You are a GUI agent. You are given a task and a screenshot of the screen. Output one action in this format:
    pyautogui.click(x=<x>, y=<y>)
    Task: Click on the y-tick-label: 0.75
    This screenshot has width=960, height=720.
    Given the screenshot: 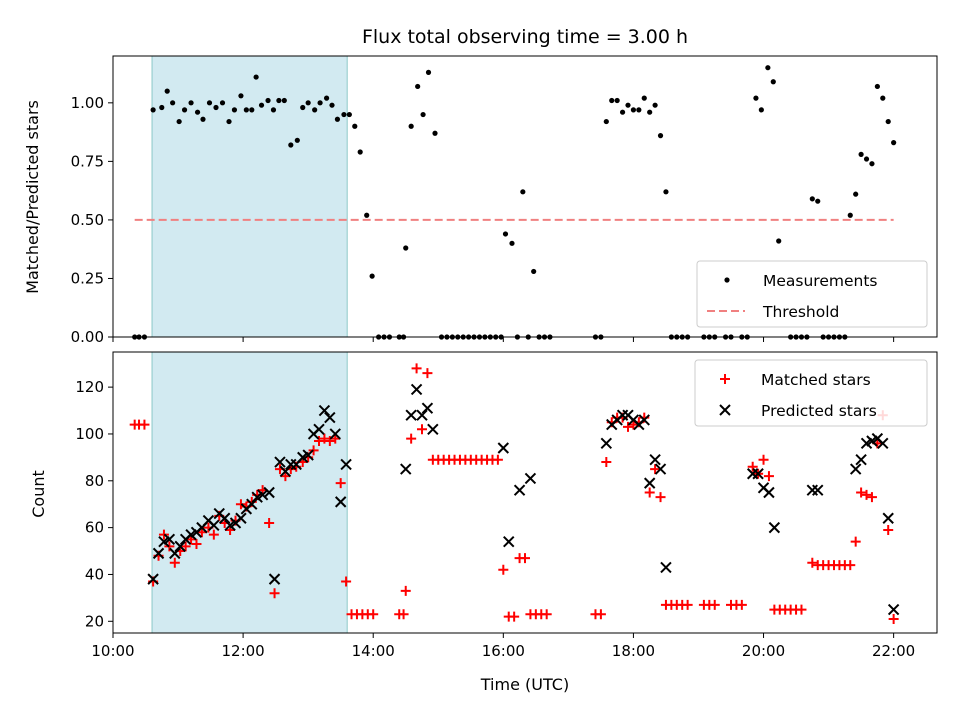 What is the action you would take?
    pyautogui.click(x=87, y=161)
    